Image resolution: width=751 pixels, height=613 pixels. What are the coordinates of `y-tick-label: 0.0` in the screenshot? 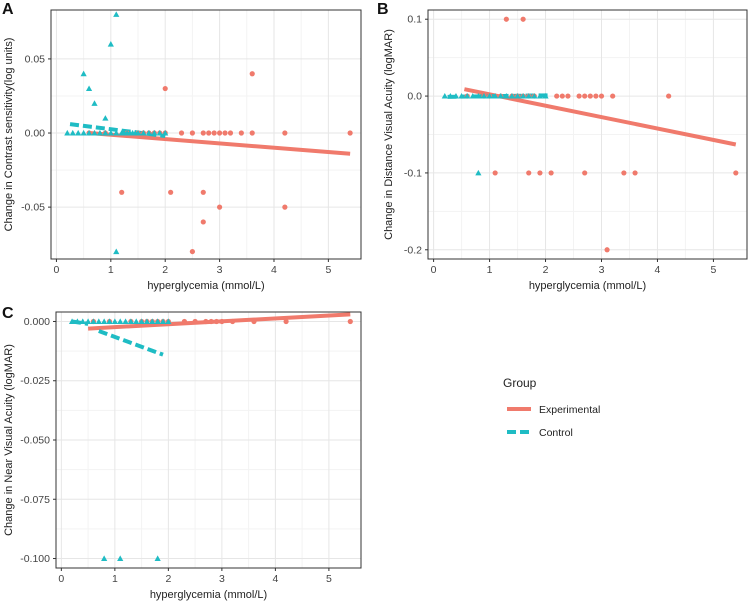 It's located at (414, 97).